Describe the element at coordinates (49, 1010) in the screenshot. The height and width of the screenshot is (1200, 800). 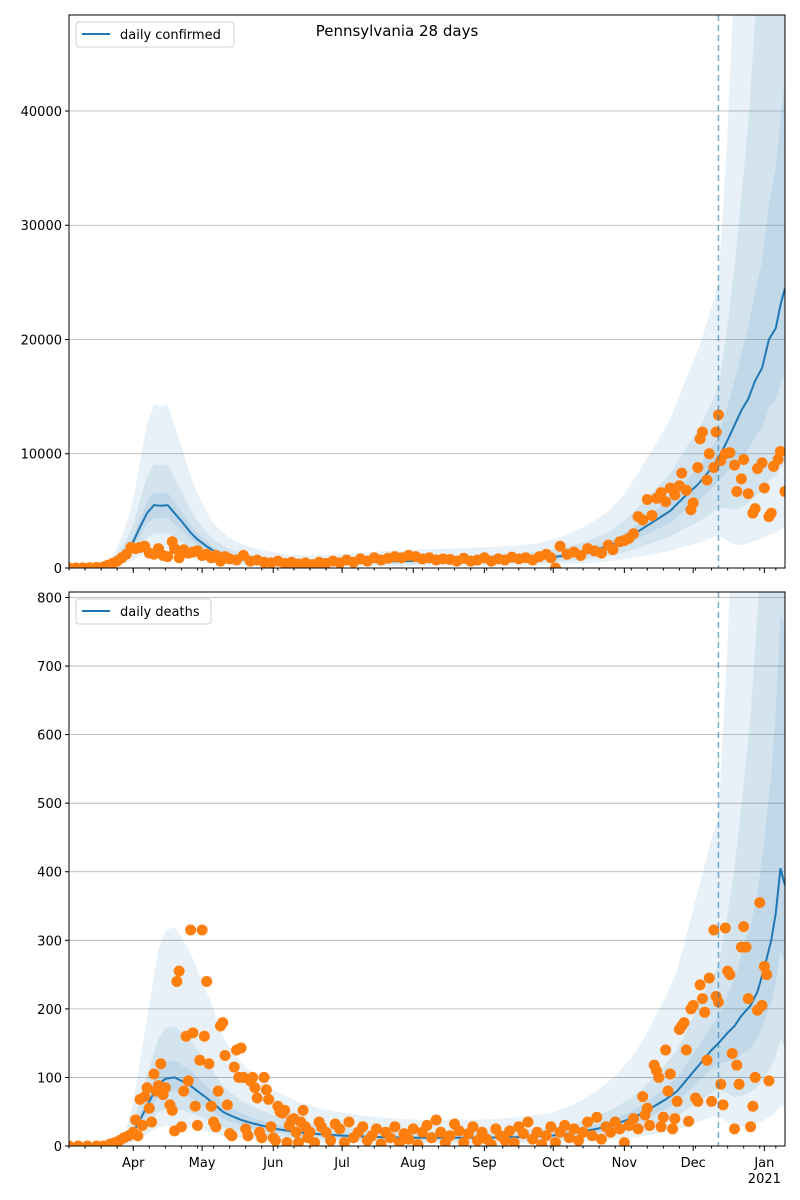
I see `y-tick-label: 200` at that location.